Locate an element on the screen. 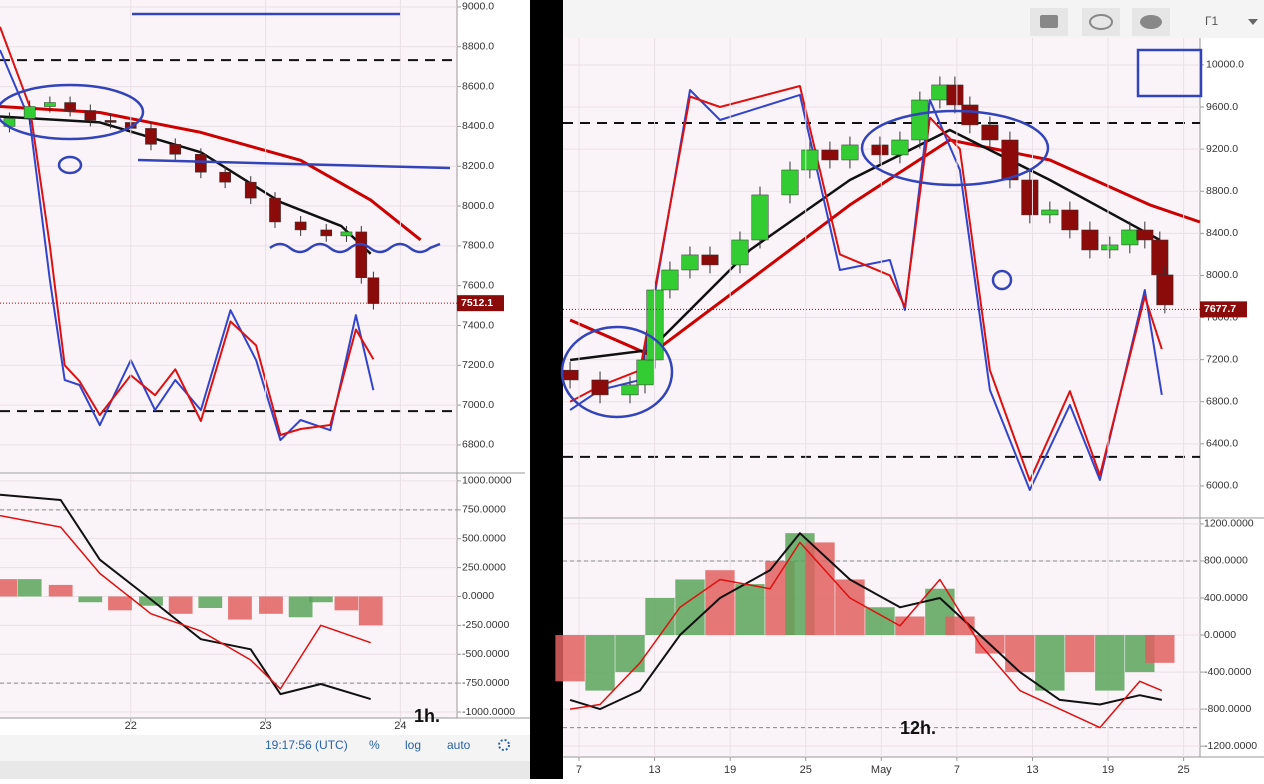 This screenshot has width=1264, height=784. y-tick-label: 8000.0 is located at coordinates (478, 206).